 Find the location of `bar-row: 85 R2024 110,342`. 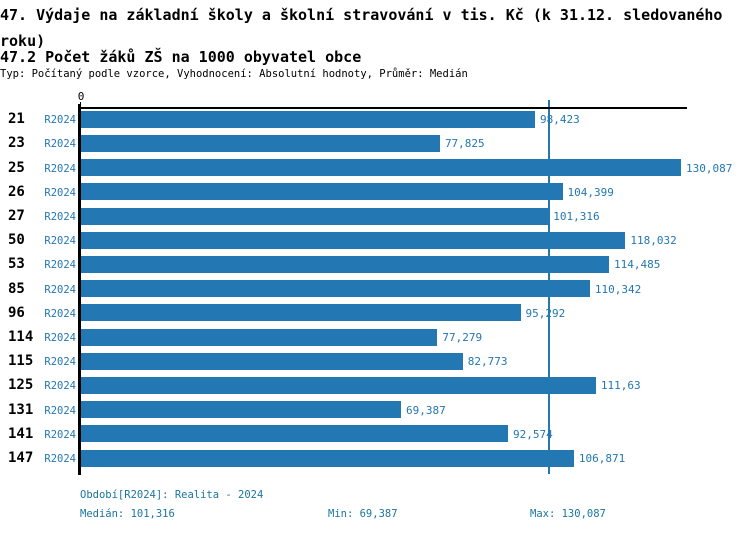

bar-row: 85 R2024 110,342 is located at coordinates (375, 289).